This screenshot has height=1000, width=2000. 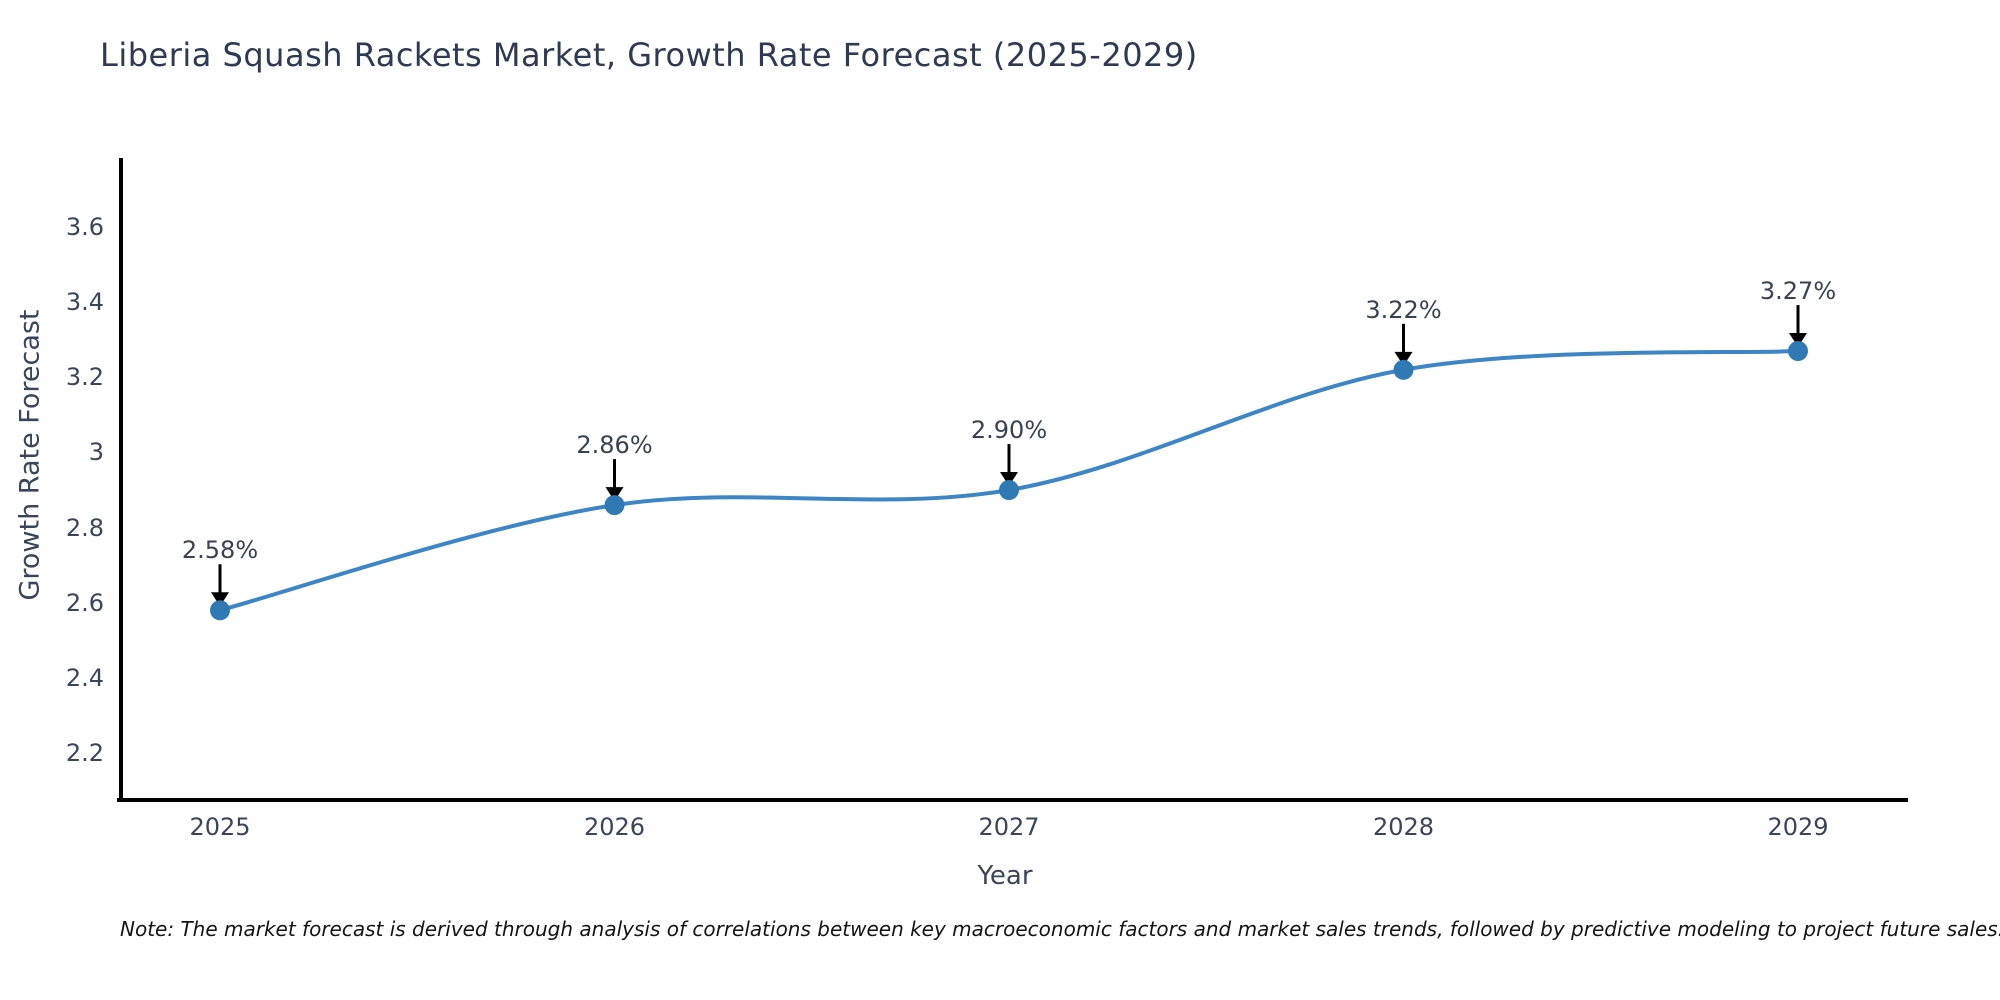 I want to click on data-point-value-label: 2.58%, so click(x=220, y=550).